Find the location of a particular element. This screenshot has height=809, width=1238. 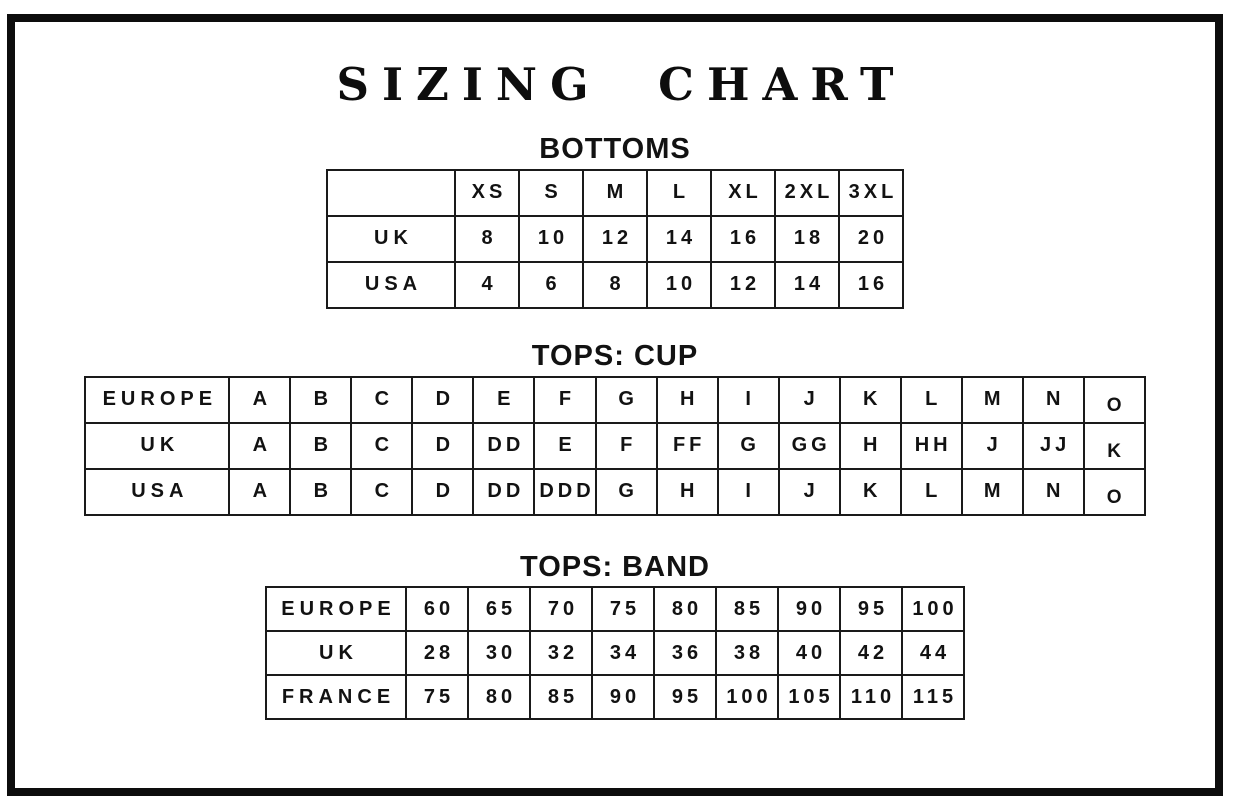

size-row: UK 28 30 32 34 36 38 40 42 44 is located at coordinates (615, 653).